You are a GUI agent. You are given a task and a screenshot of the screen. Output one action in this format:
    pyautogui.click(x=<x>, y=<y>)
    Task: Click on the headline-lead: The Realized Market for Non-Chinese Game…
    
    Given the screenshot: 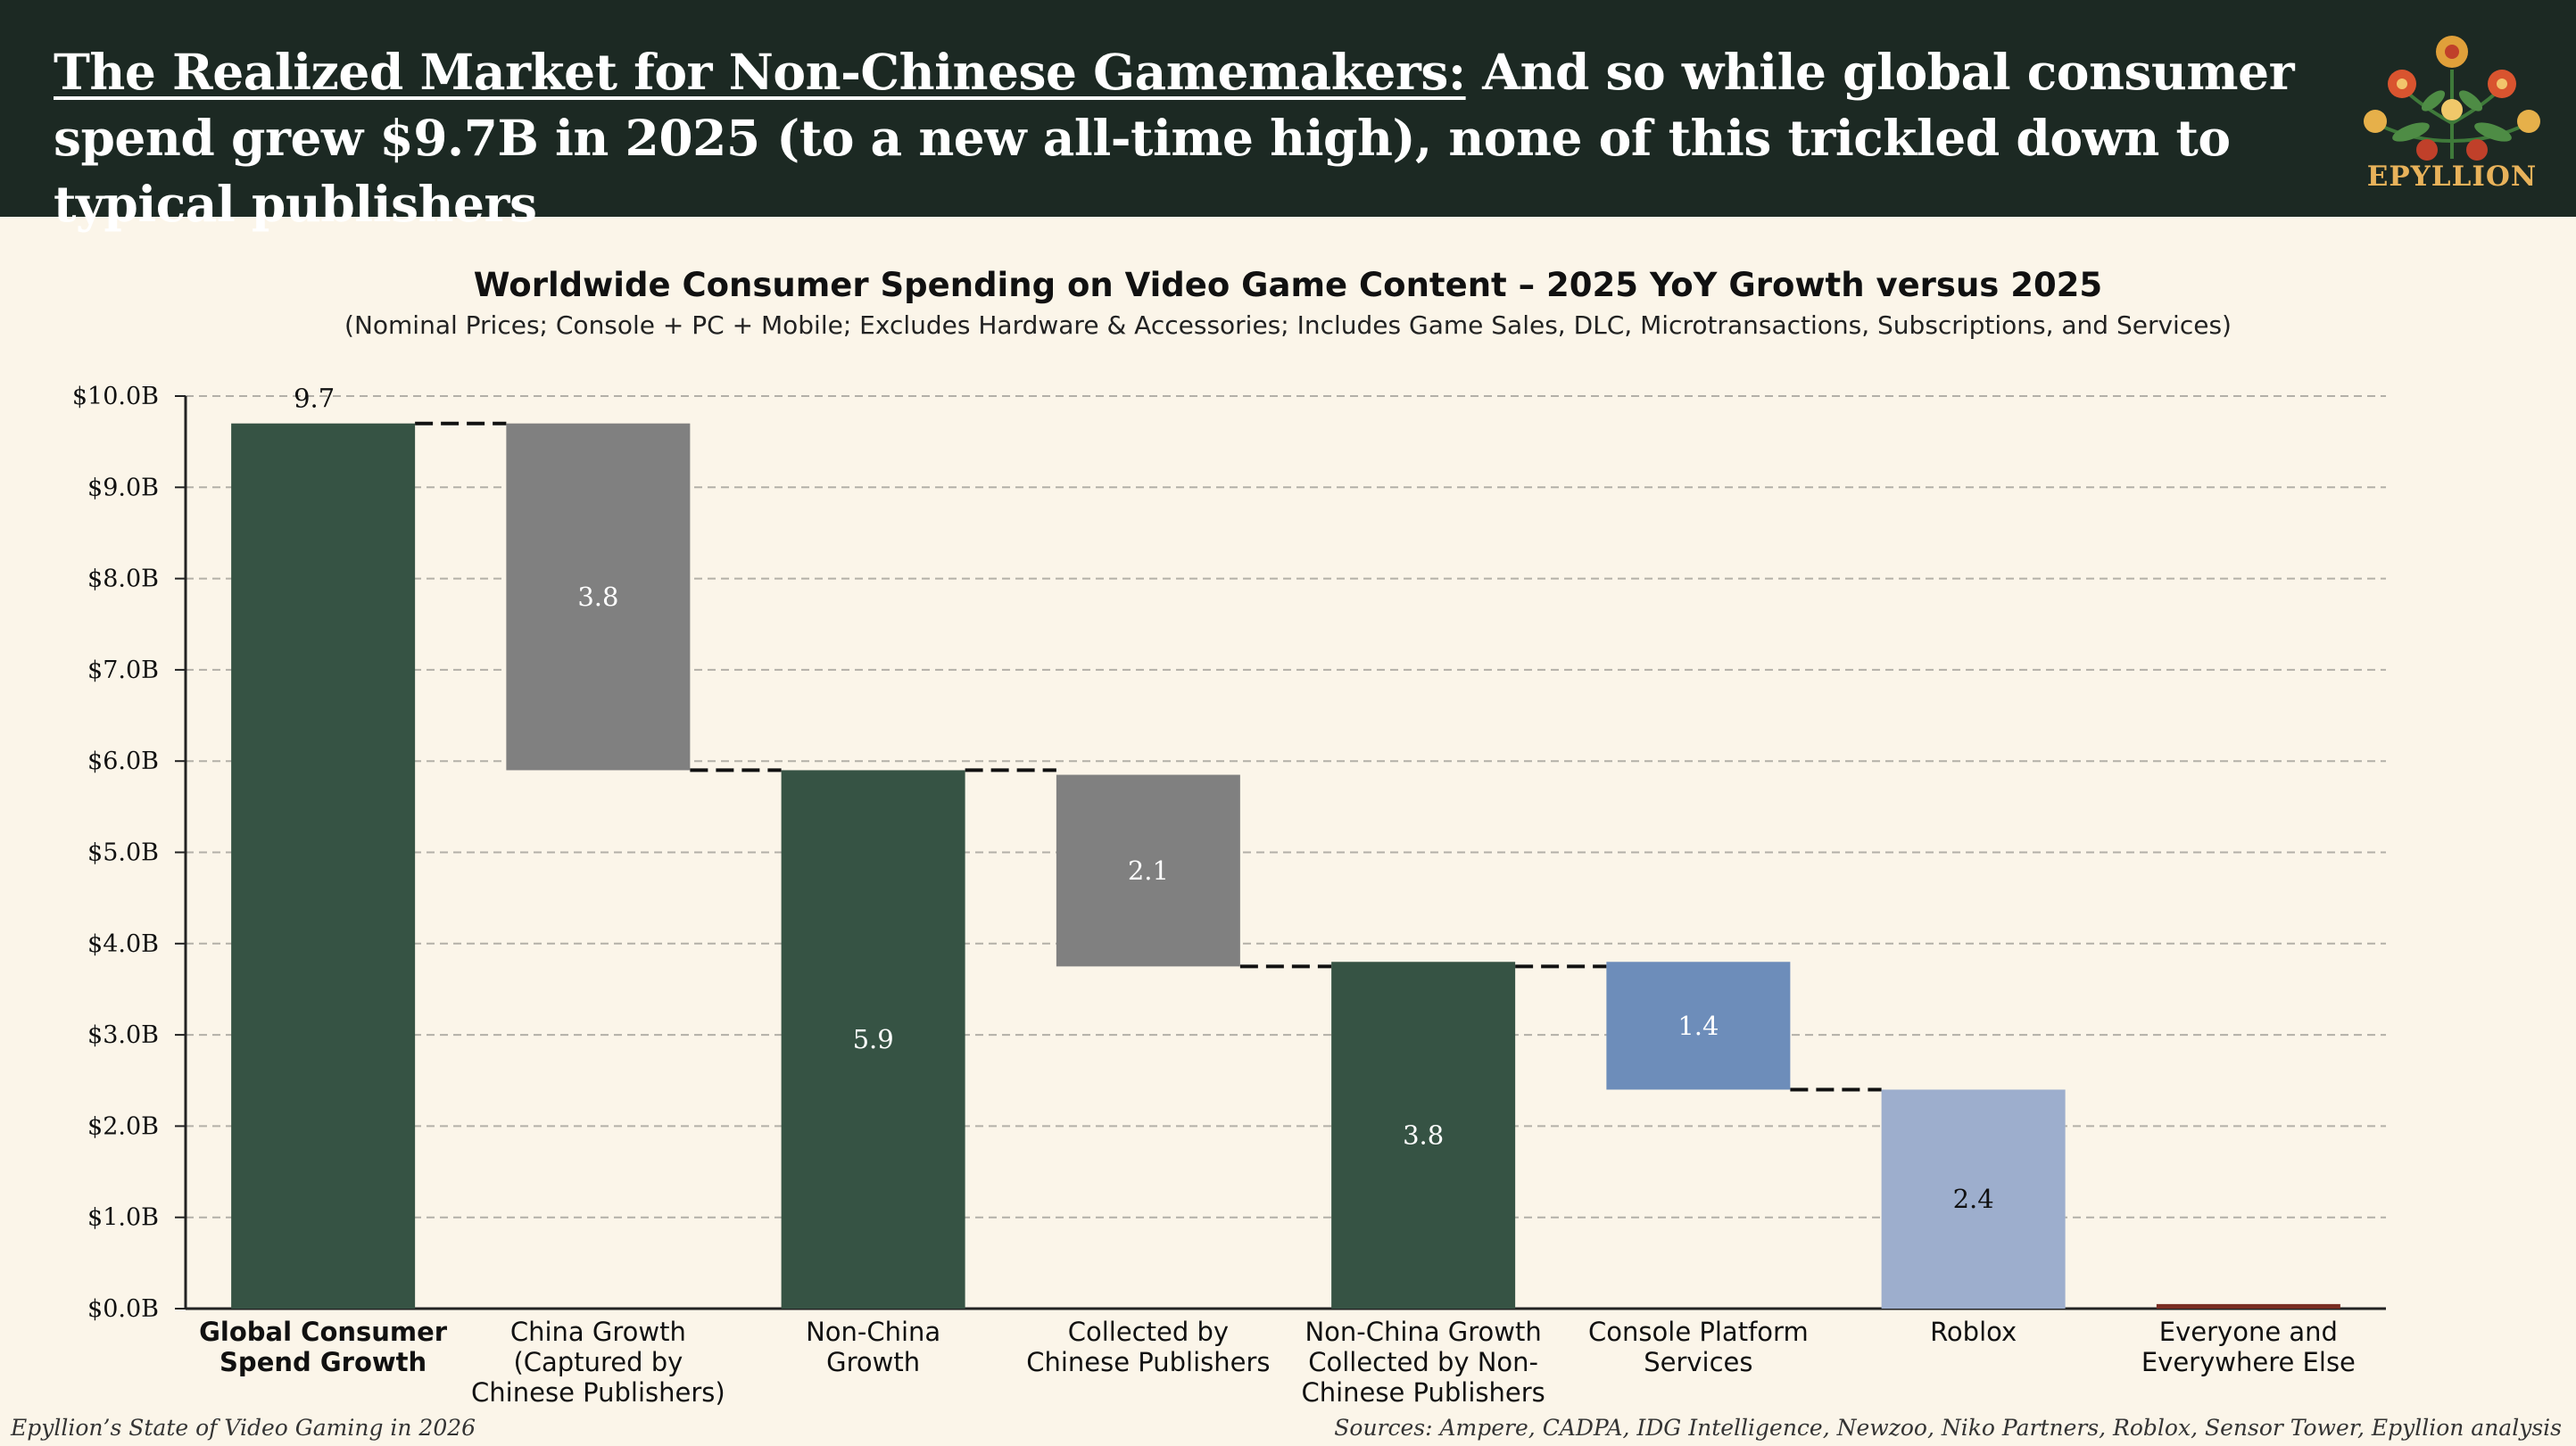 What is the action you would take?
    pyautogui.click(x=760, y=72)
    